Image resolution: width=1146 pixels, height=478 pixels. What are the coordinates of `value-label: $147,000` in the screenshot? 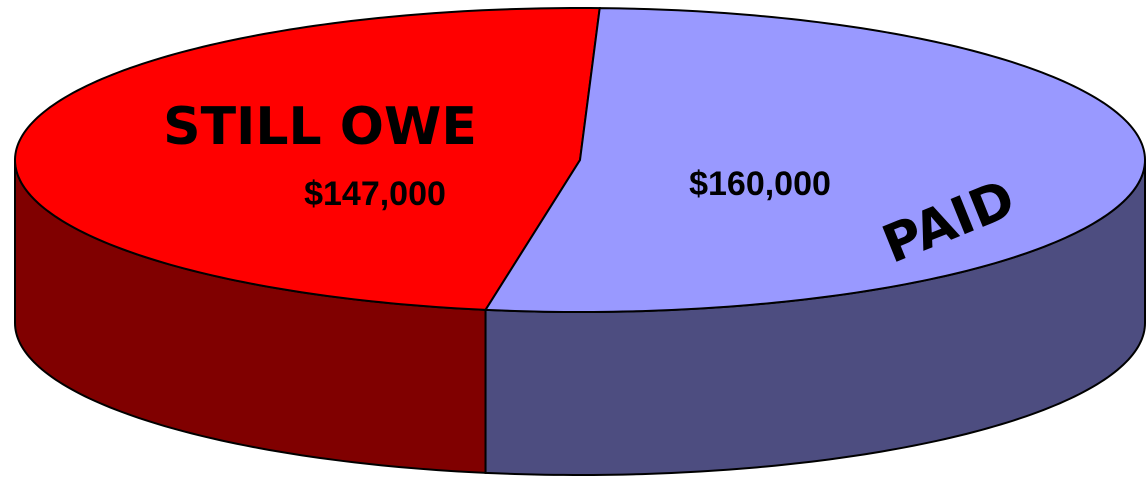 It's located at (375, 194).